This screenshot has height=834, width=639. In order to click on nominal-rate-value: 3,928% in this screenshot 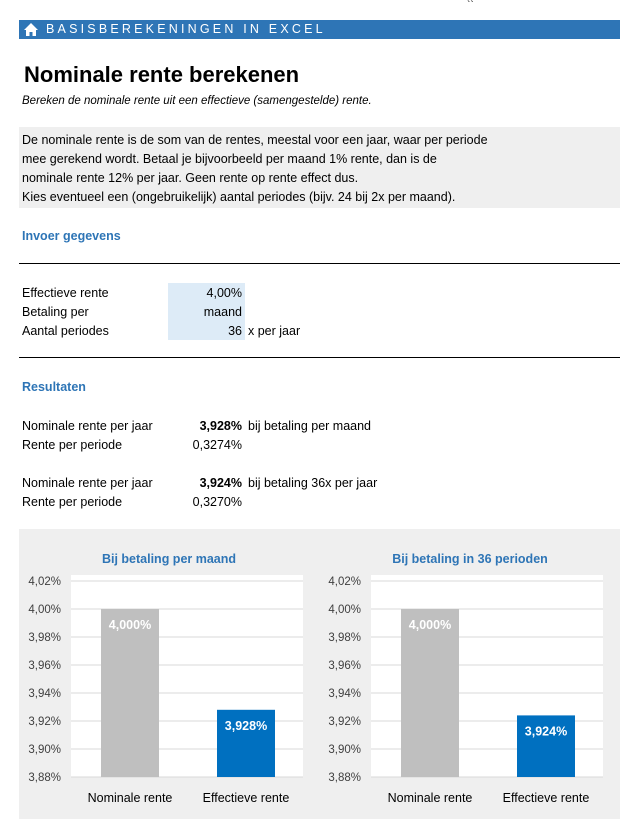, I will do `click(220, 426)`.